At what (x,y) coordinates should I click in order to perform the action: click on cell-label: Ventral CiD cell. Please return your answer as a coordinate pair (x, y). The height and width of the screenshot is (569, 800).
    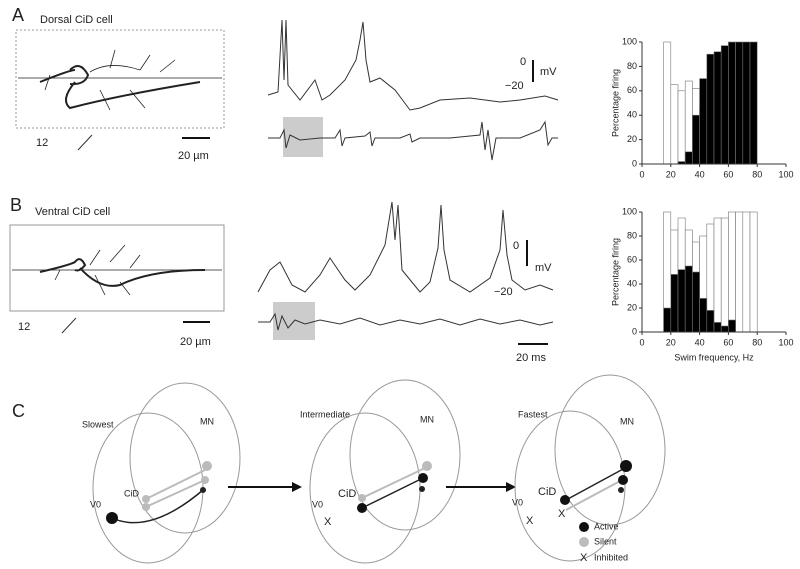
    Looking at the image, I should click on (72, 212).